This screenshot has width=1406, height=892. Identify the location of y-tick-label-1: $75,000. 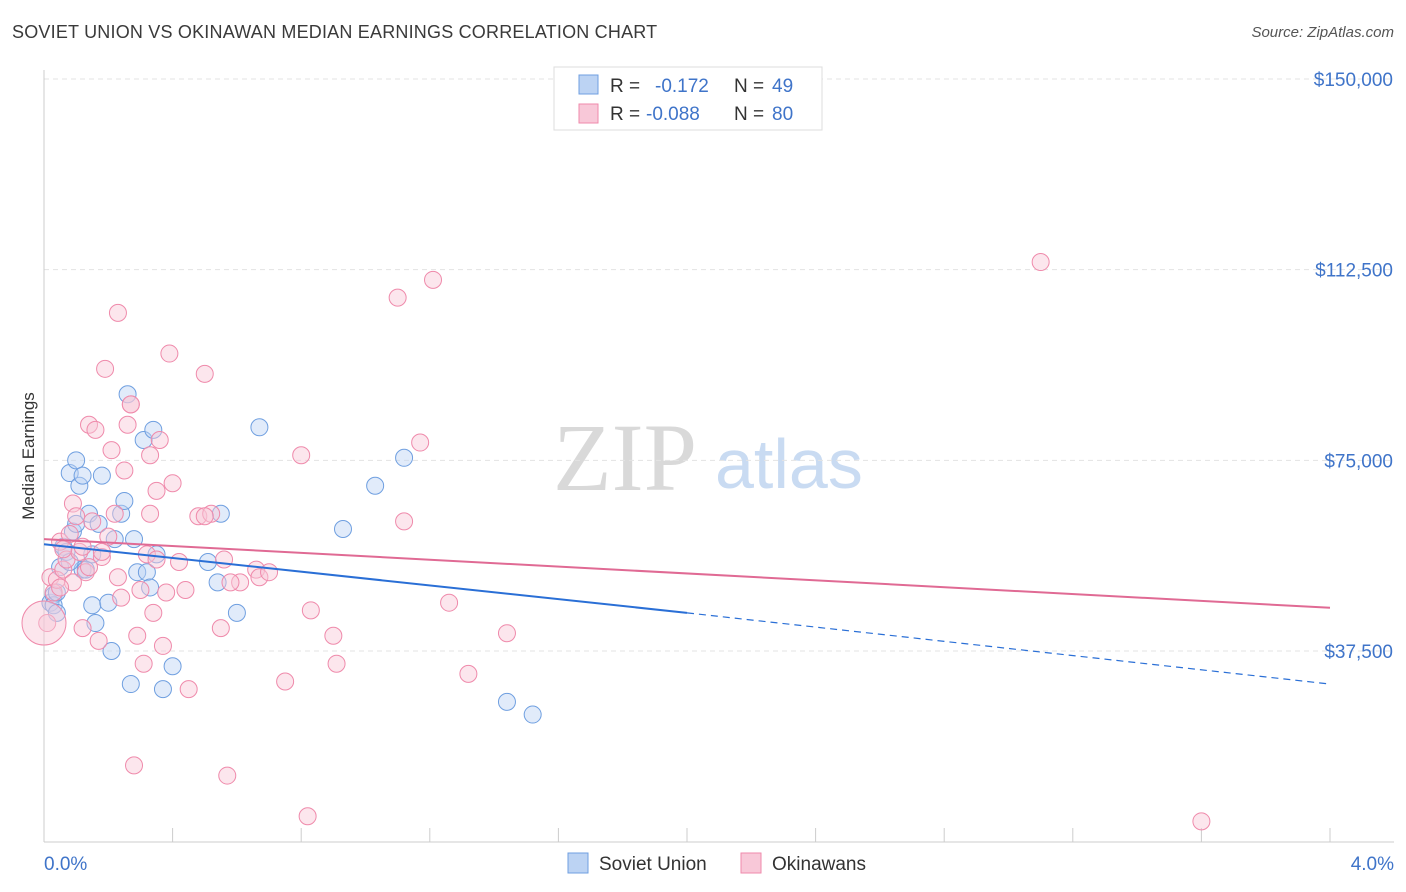
(1358, 461).